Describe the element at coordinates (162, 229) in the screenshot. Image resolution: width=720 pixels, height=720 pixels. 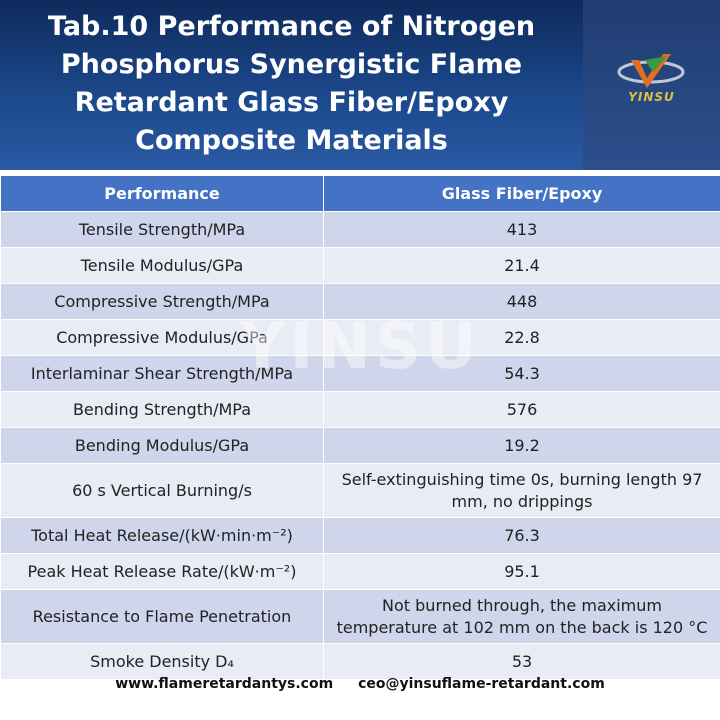
I see `property-cell: Tensile Strength/MPa` at that location.